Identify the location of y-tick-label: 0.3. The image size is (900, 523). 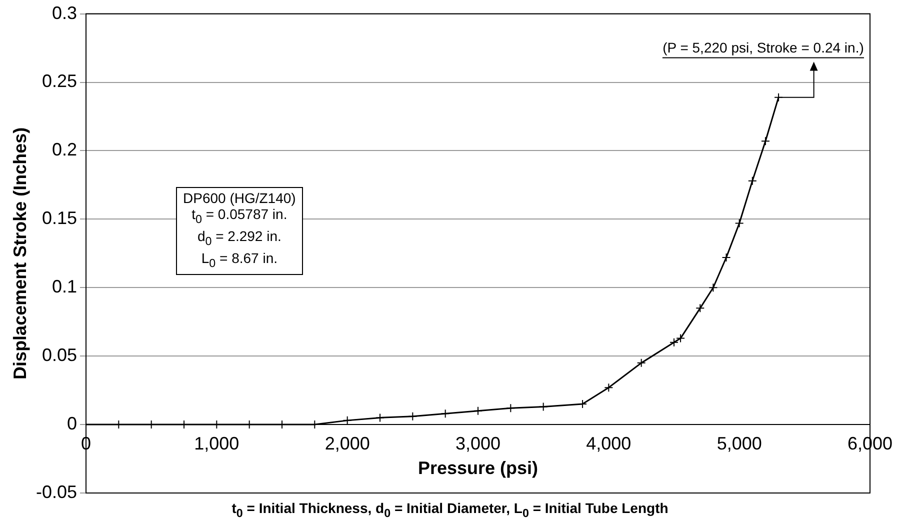
(64, 12).